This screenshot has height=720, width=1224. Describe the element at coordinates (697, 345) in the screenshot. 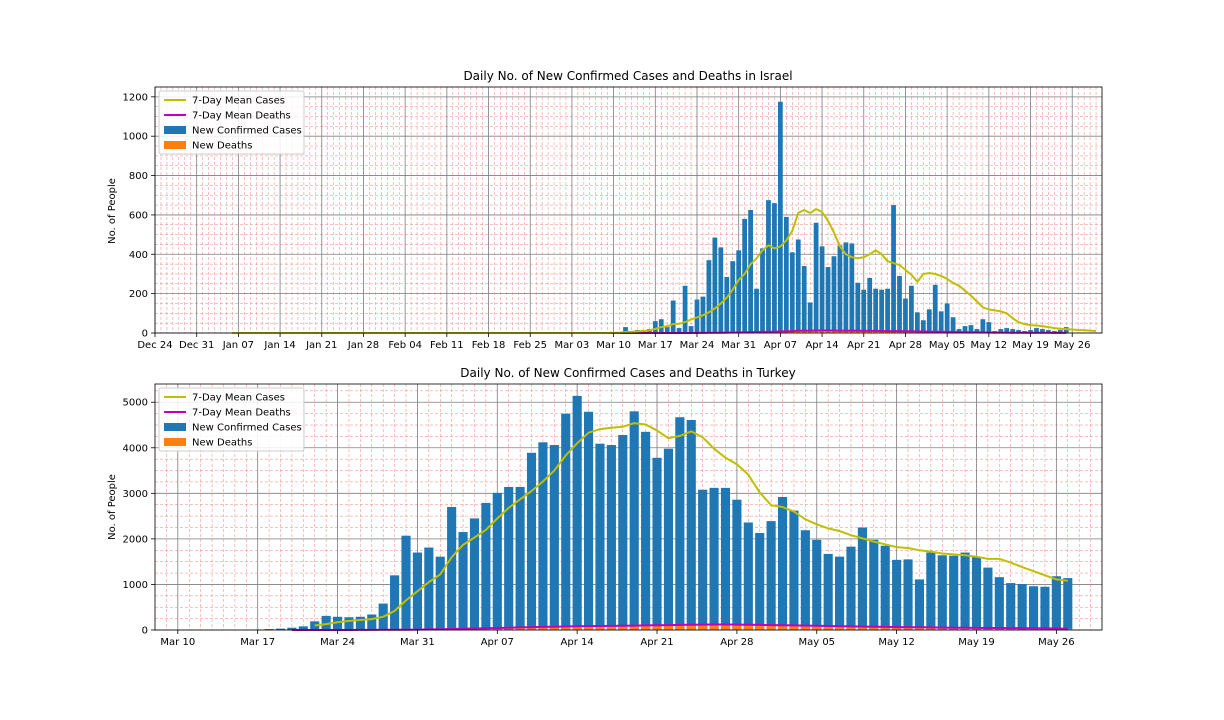

I see `x-tick-label: Mar 24` at that location.